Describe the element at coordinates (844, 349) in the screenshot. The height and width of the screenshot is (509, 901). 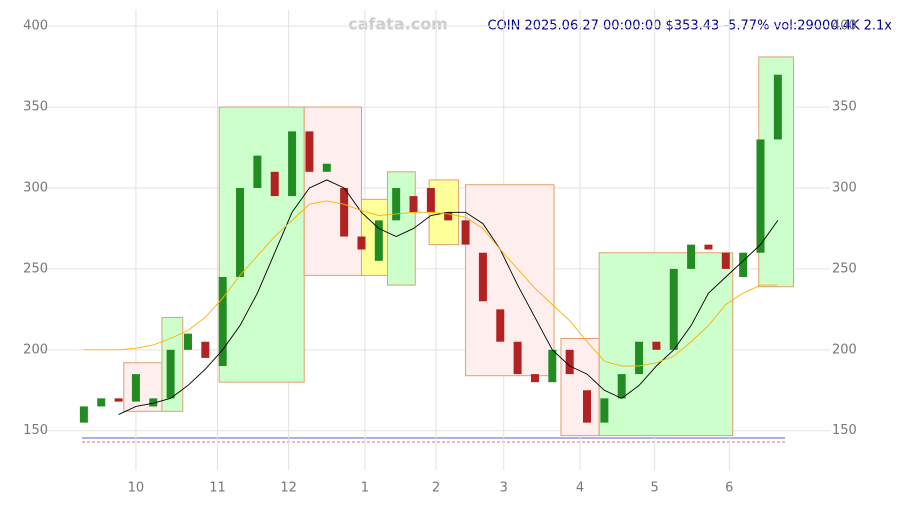
I see `y-tick-label-right: 200` at that location.